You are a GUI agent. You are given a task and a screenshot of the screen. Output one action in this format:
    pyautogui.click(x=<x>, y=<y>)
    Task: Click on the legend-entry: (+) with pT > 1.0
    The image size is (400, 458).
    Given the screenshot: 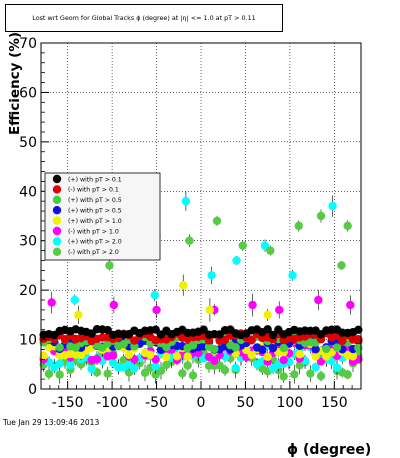 What is the action you would take?
    pyautogui.click(x=95, y=221)
    